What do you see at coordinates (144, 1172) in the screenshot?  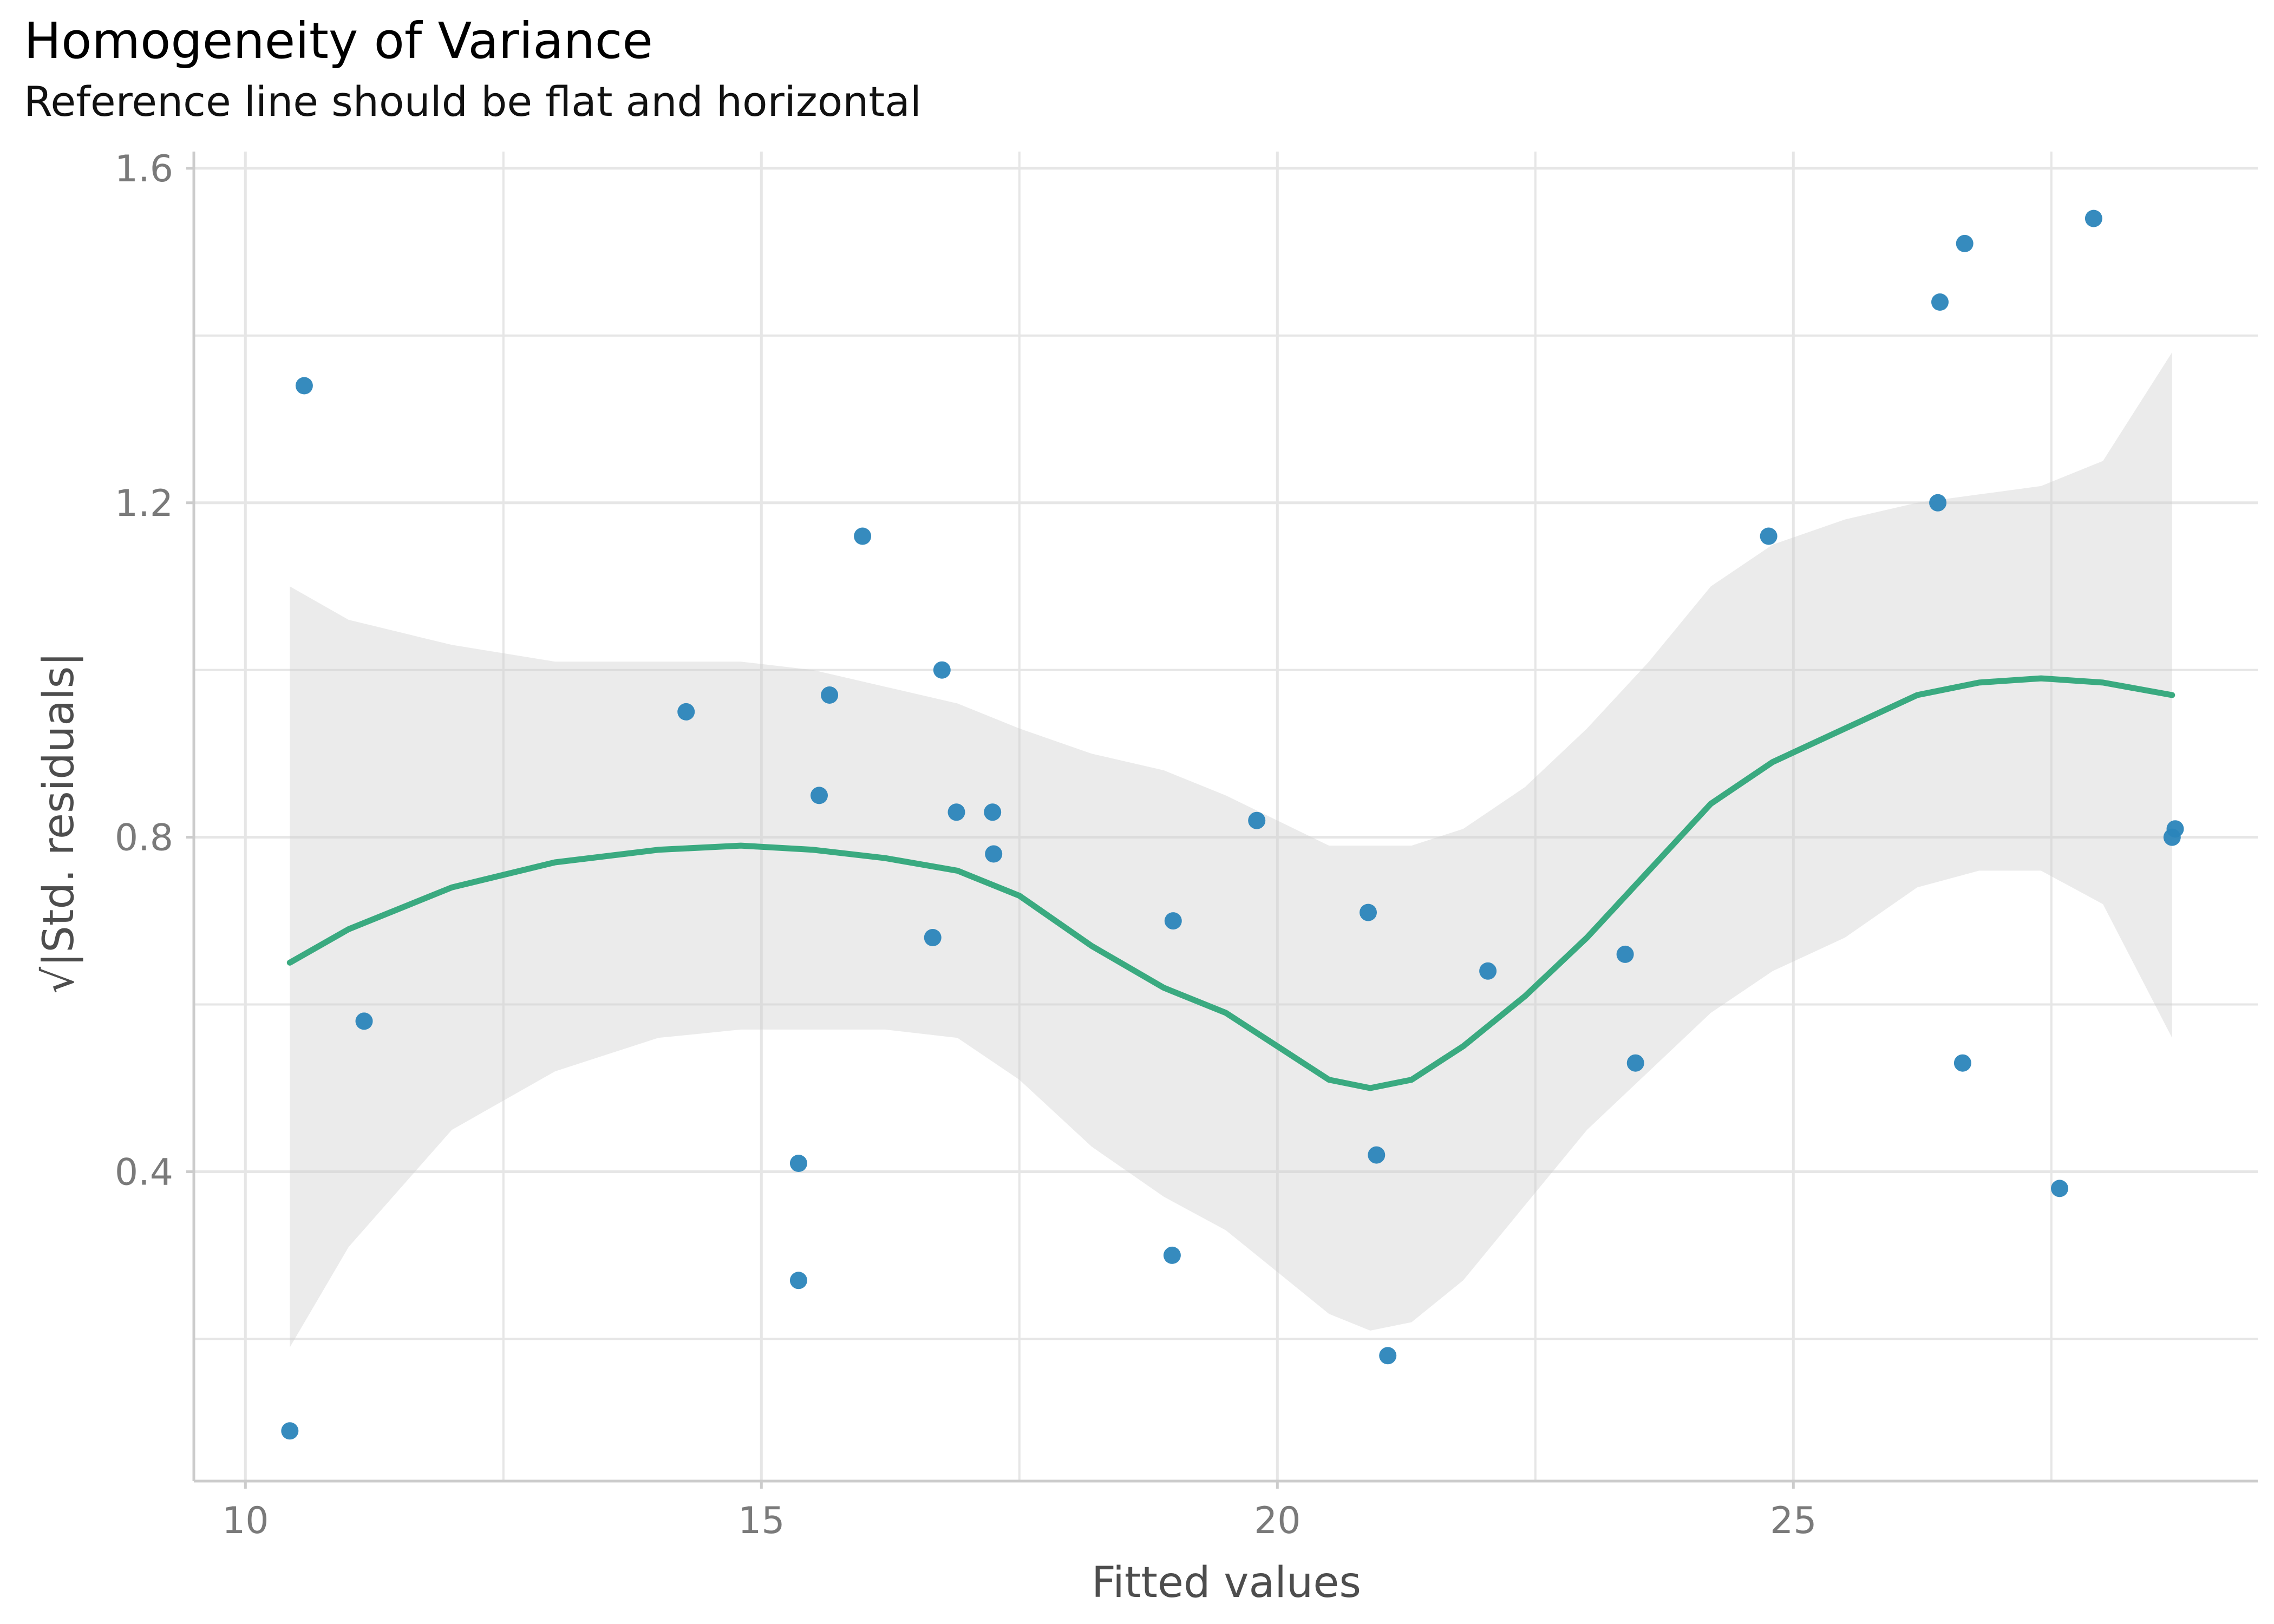 I see `y-tick-label: 0.4` at bounding box center [144, 1172].